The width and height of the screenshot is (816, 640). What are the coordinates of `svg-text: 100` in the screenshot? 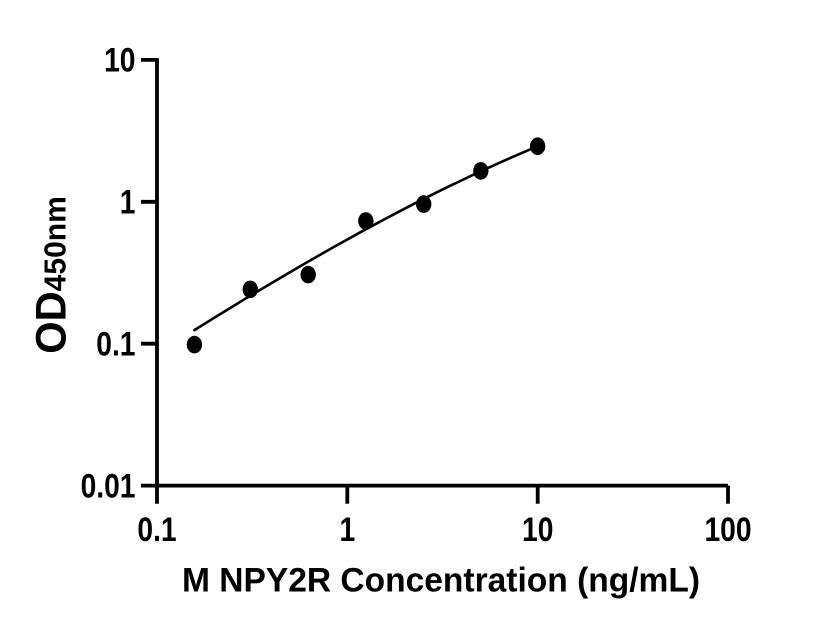 It's located at (727, 530).